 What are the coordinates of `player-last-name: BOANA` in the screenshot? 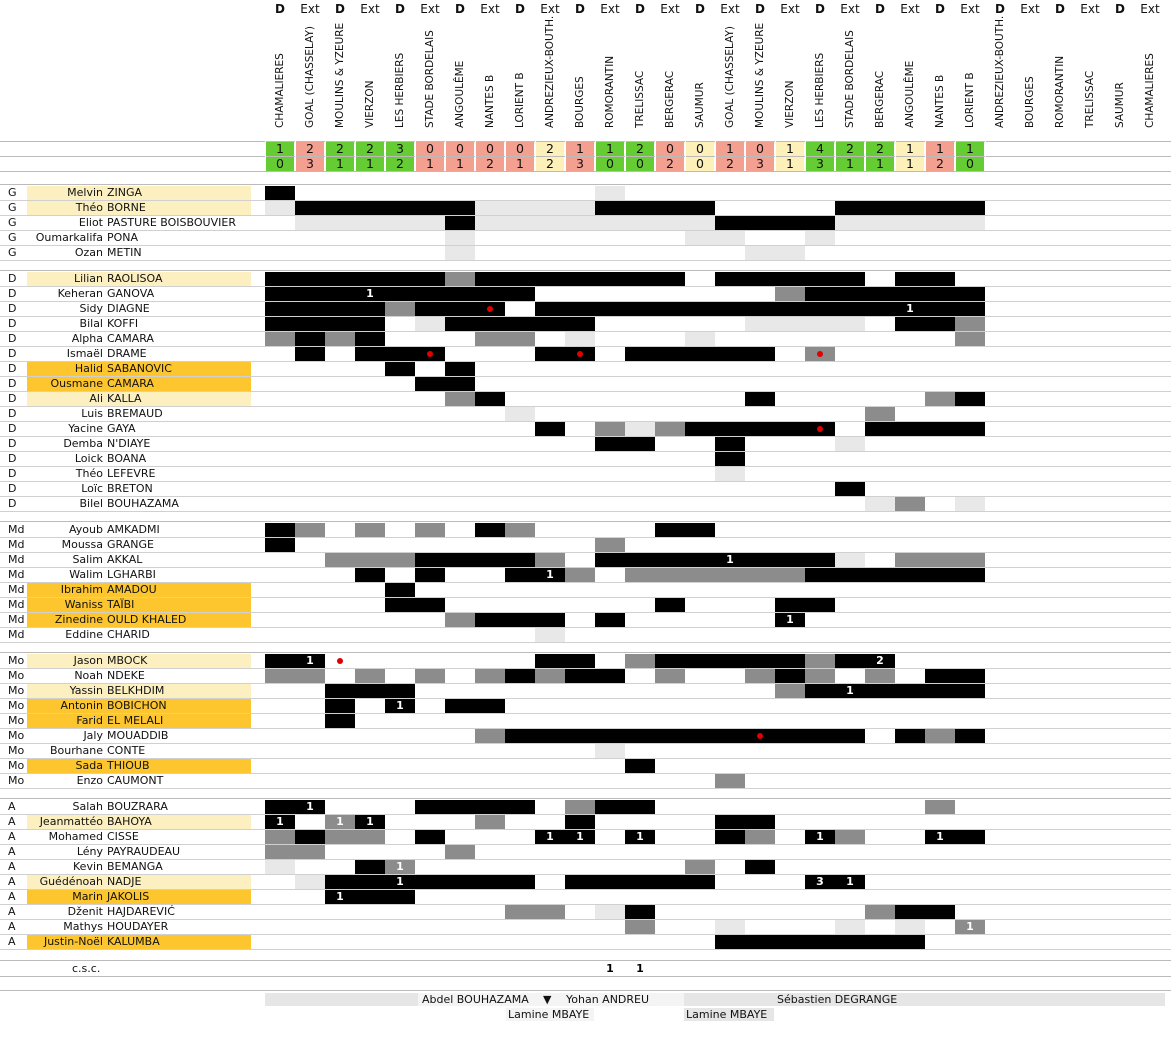 It's located at (127, 458).